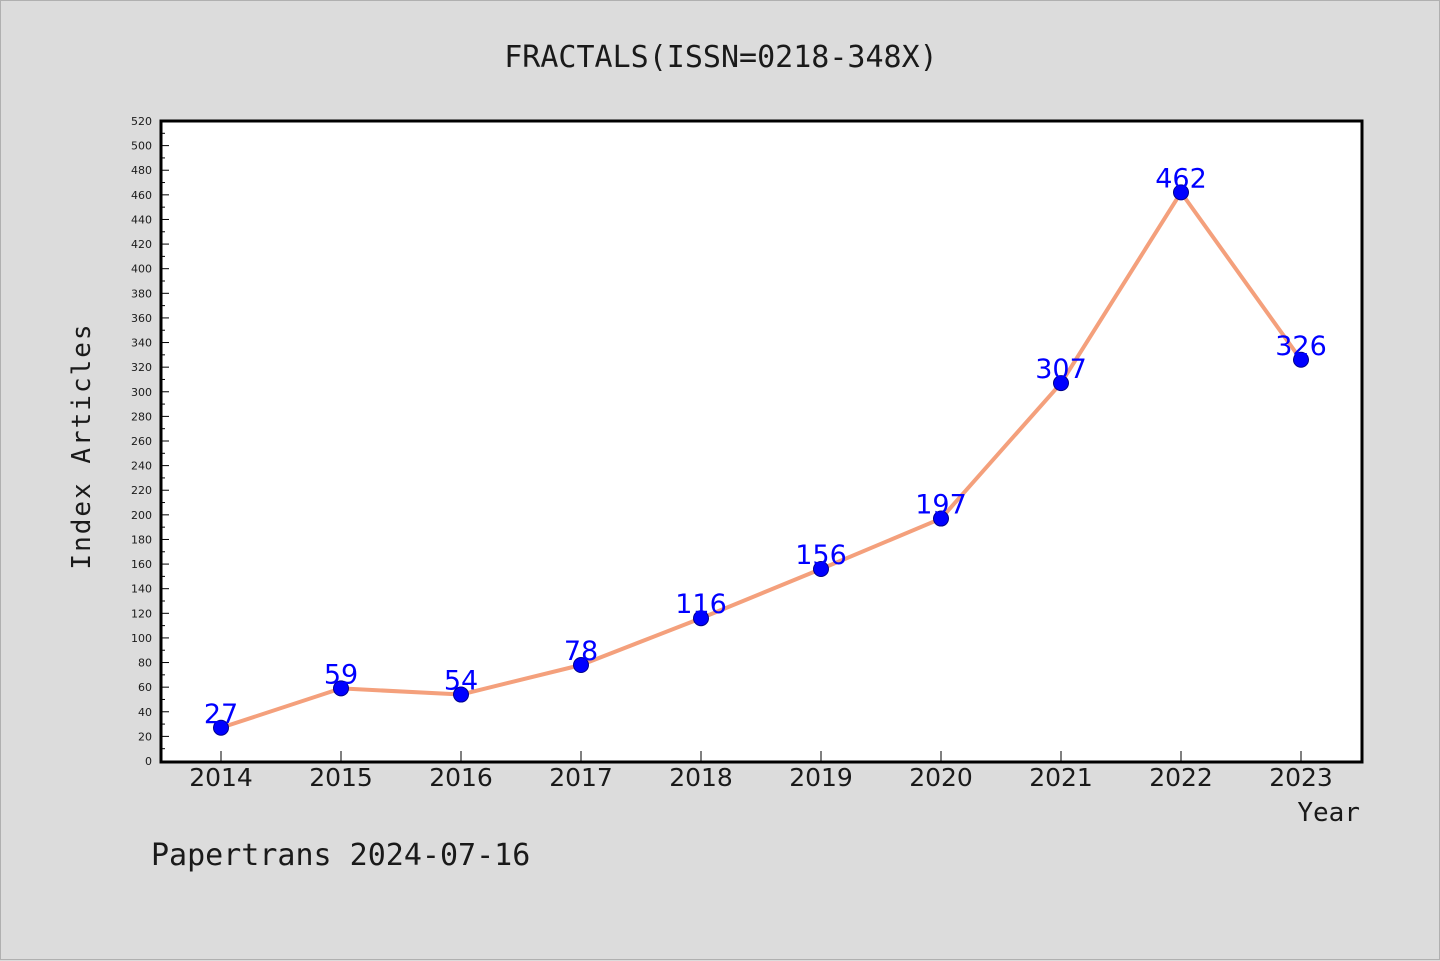  What do you see at coordinates (1061, 369) in the screenshot?
I see `data-label: 307` at bounding box center [1061, 369].